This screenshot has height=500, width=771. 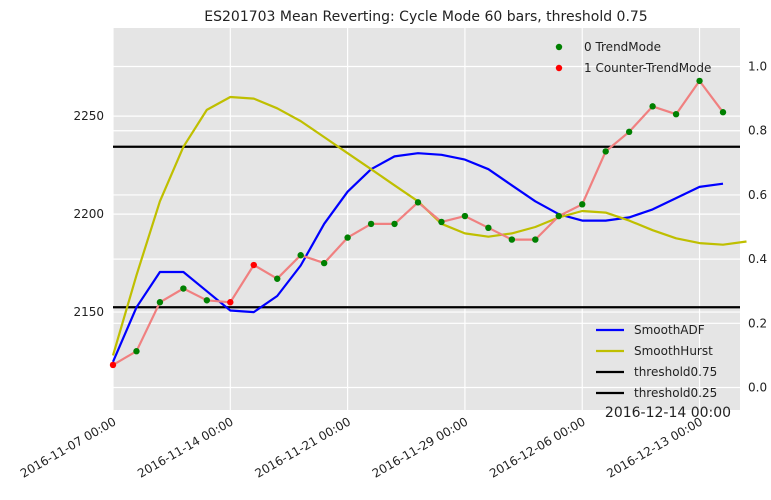 I want to click on legend-label-trendmode: 0 TrendMode, so click(x=622, y=47).